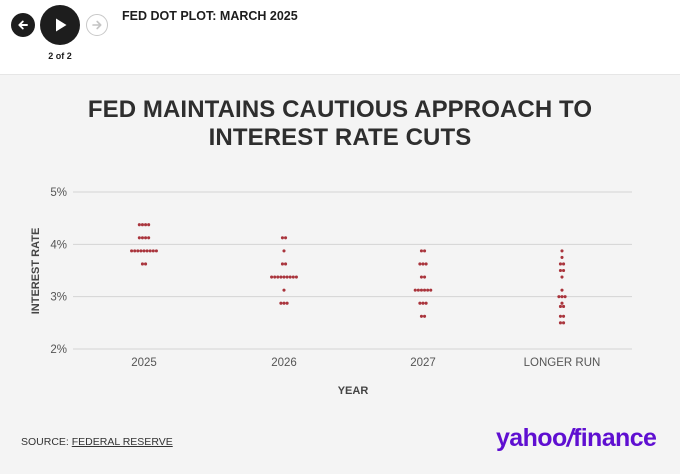  What do you see at coordinates (58, 245) in the screenshot?
I see `y-tick-label: 4%` at bounding box center [58, 245].